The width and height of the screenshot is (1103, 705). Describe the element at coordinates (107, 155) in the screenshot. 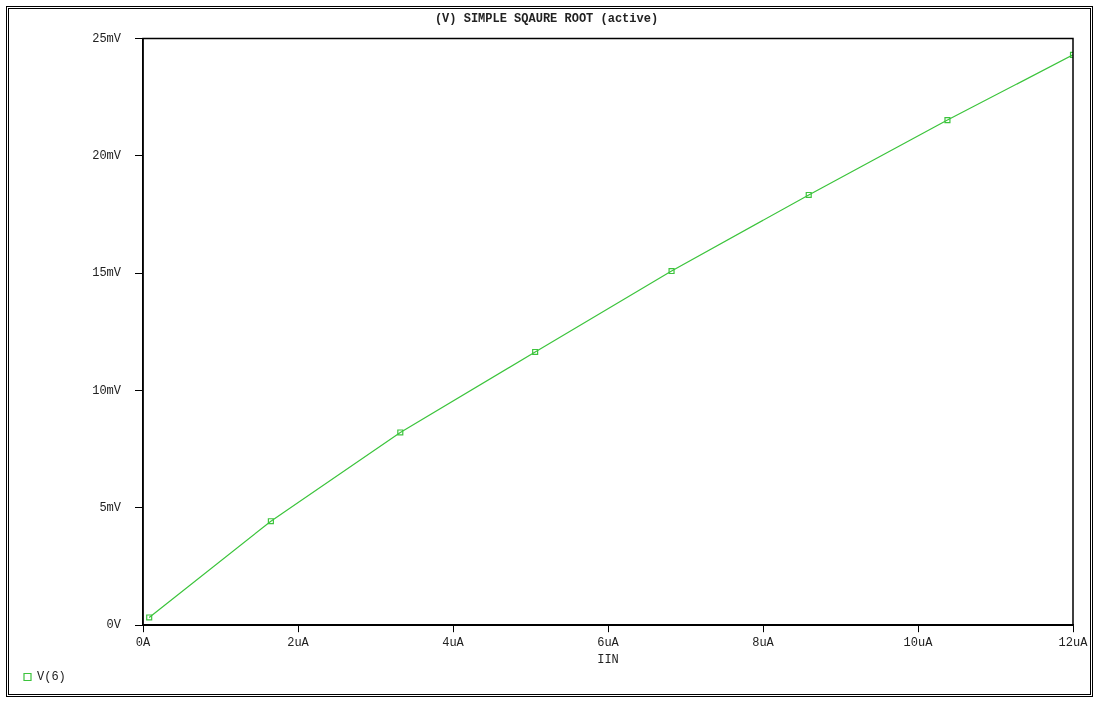

I see `y-tick-label: 20mV` at that location.